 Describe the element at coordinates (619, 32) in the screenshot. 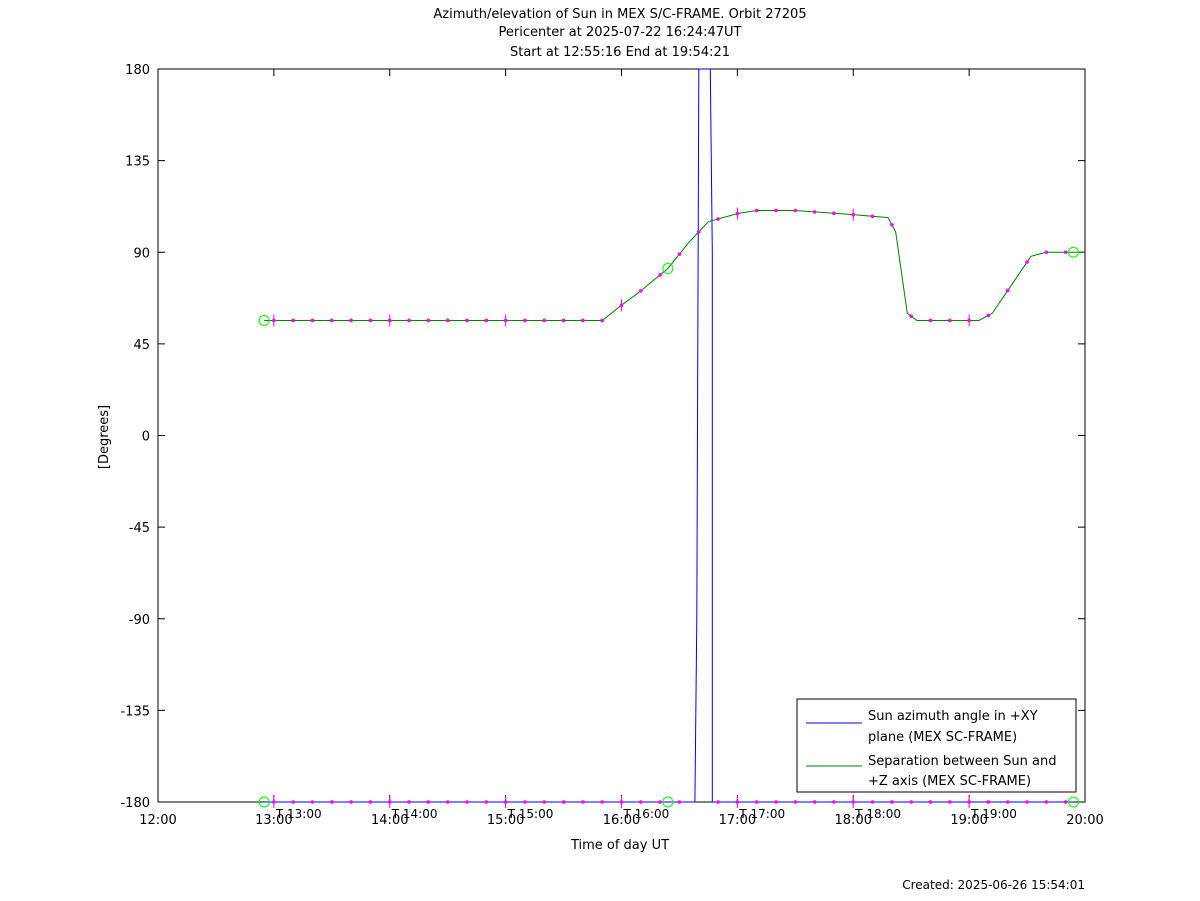

I see `chart-subtitle-pericenter: Pericenter at 2025-07-22 16:24:47UT` at that location.